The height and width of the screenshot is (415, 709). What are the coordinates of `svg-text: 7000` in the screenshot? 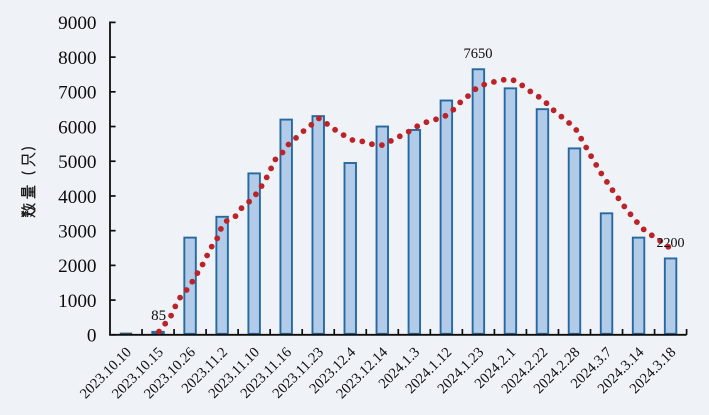 It's located at (77, 93).